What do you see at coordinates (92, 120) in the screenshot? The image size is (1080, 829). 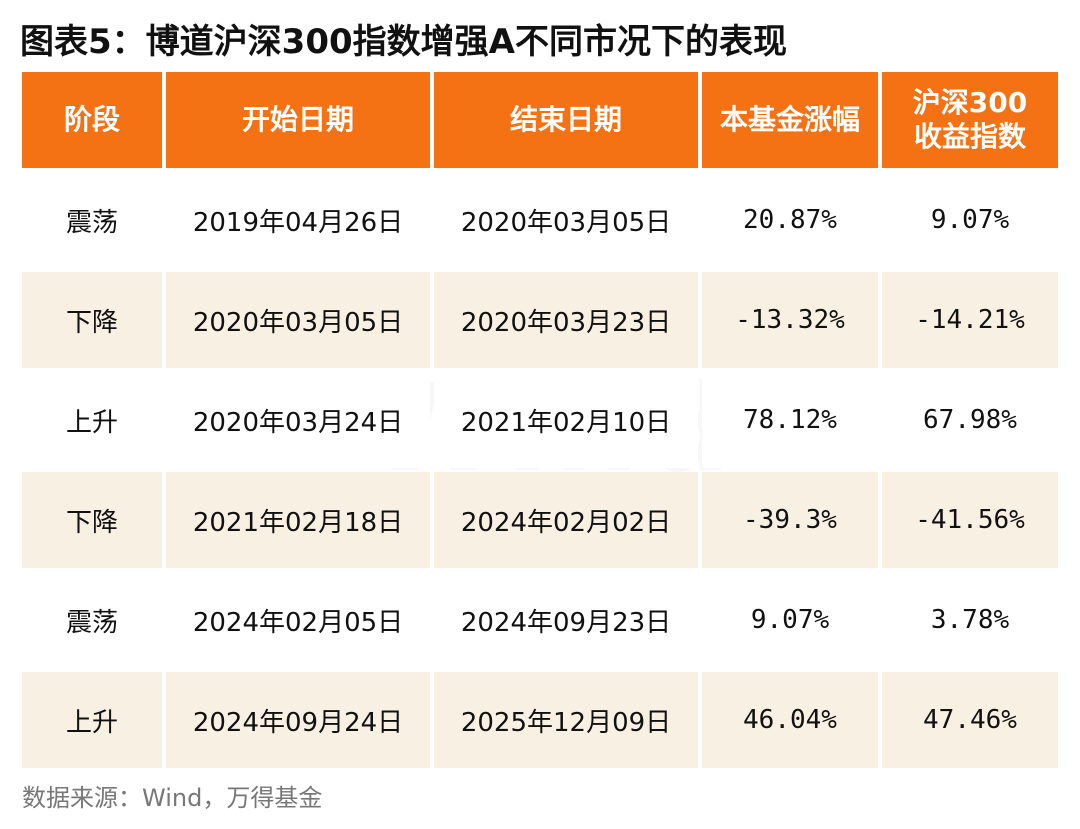 I see `header-stage: 阶段` at bounding box center [92, 120].